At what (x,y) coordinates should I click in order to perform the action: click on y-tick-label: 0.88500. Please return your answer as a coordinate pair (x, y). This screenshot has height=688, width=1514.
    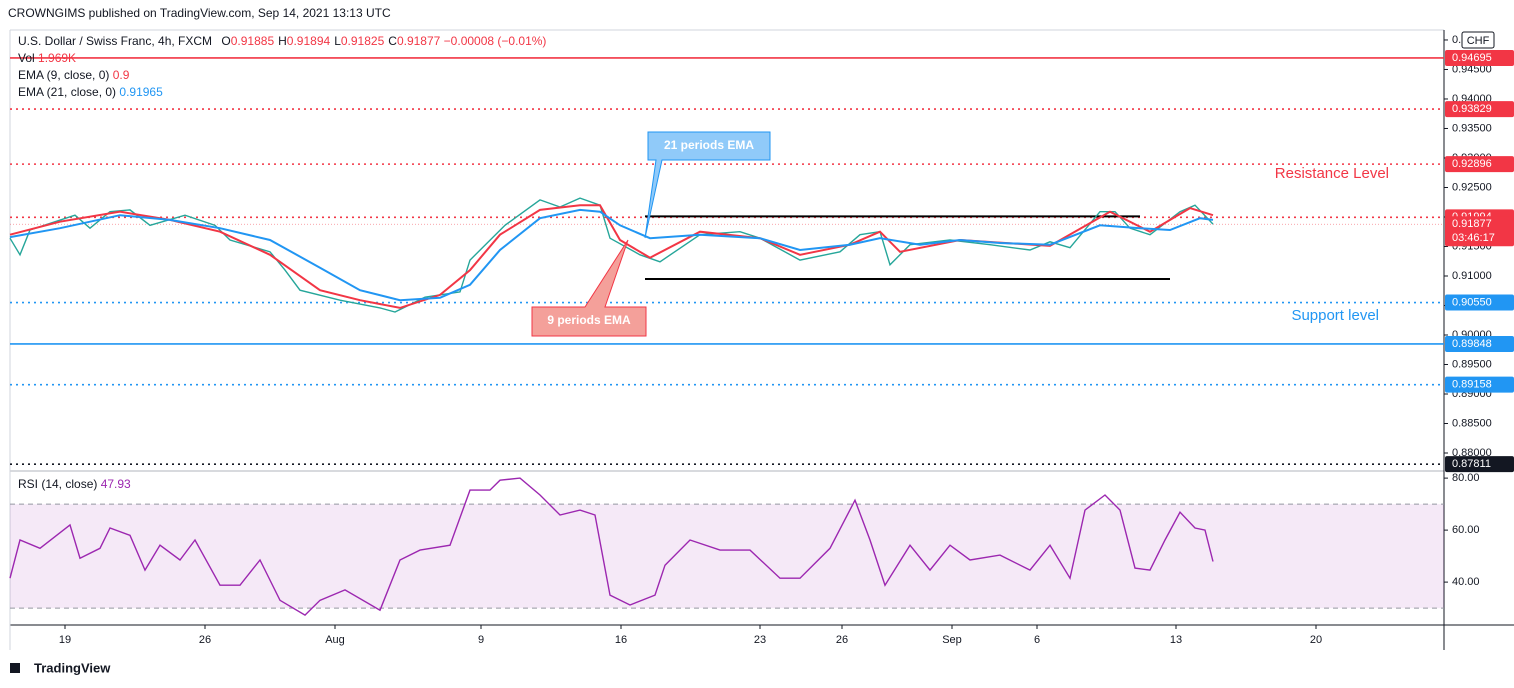
    Looking at the image, I should click on (1472, 423).